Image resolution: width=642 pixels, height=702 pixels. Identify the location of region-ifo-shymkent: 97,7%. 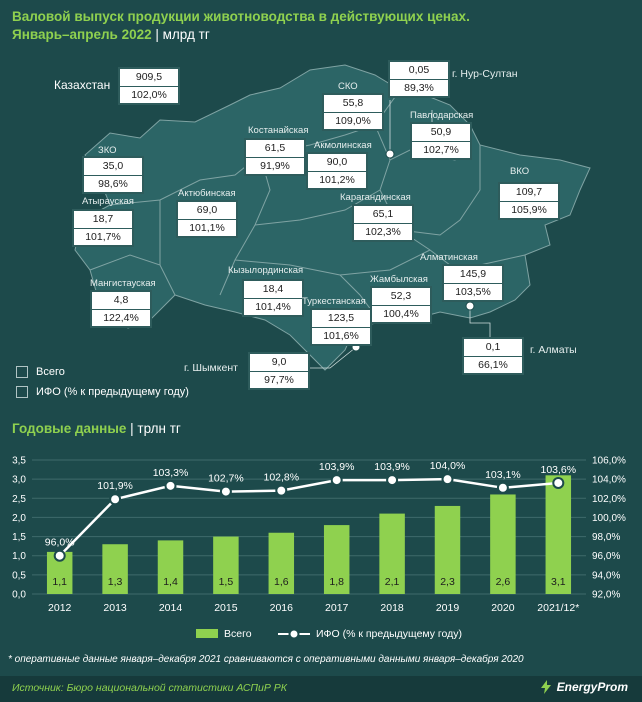
(279, 379).